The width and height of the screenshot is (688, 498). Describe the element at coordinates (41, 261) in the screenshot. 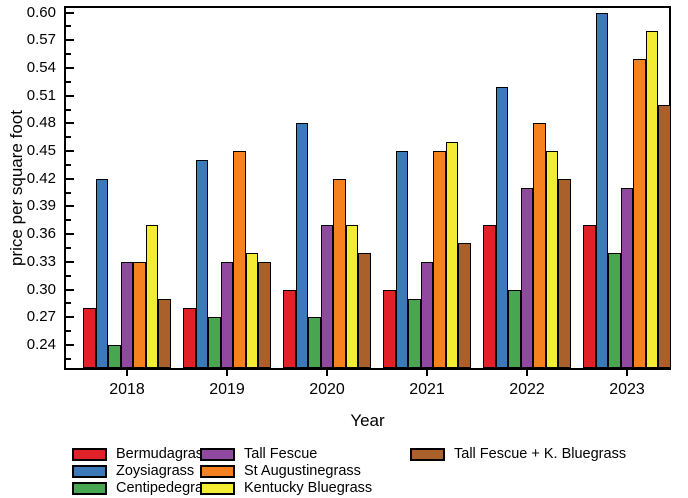

I see `y-tick-label: 0.33` at that location.